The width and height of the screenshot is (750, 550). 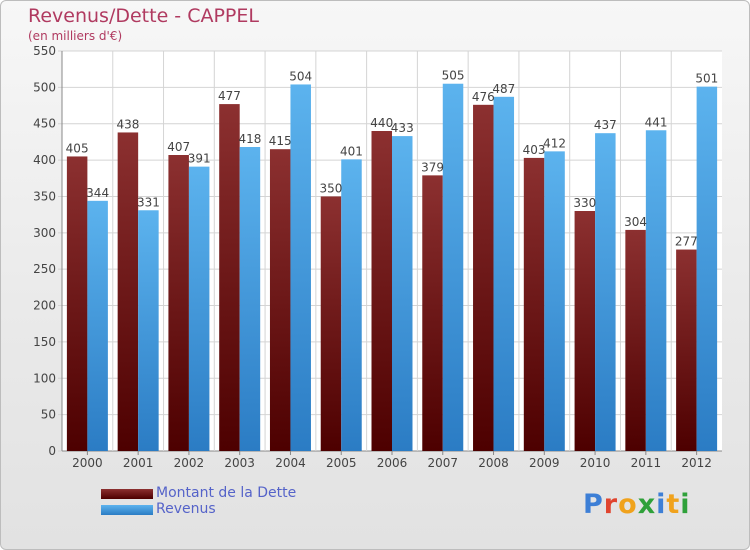 I want to click on y-tick-label: 550, so click(x=44, y=51).